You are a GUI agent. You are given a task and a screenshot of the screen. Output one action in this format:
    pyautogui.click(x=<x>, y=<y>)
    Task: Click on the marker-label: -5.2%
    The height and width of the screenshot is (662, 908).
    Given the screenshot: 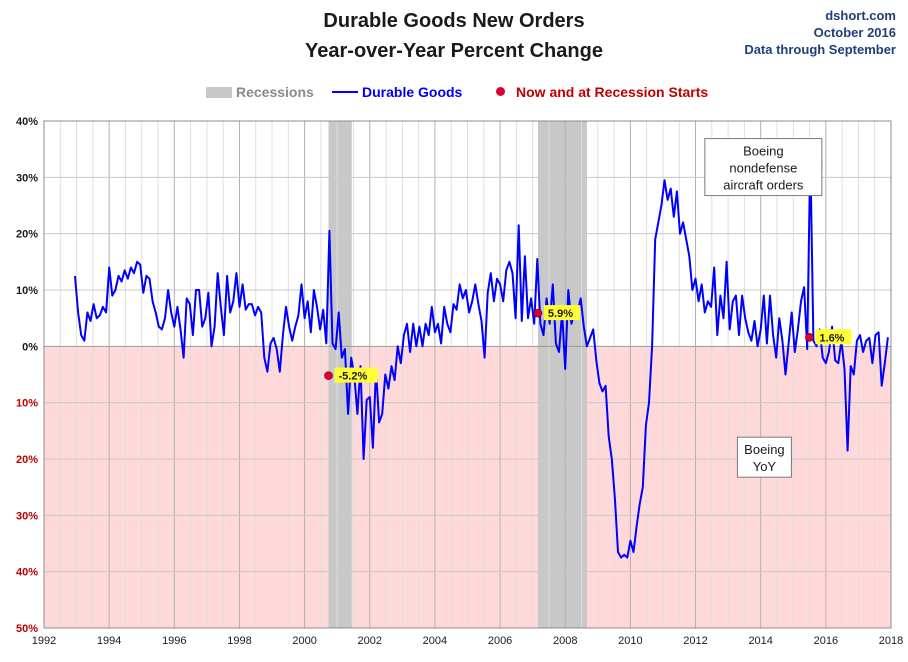 What is the action you would take?
    pyautogui.click(x=353, y=377)
    